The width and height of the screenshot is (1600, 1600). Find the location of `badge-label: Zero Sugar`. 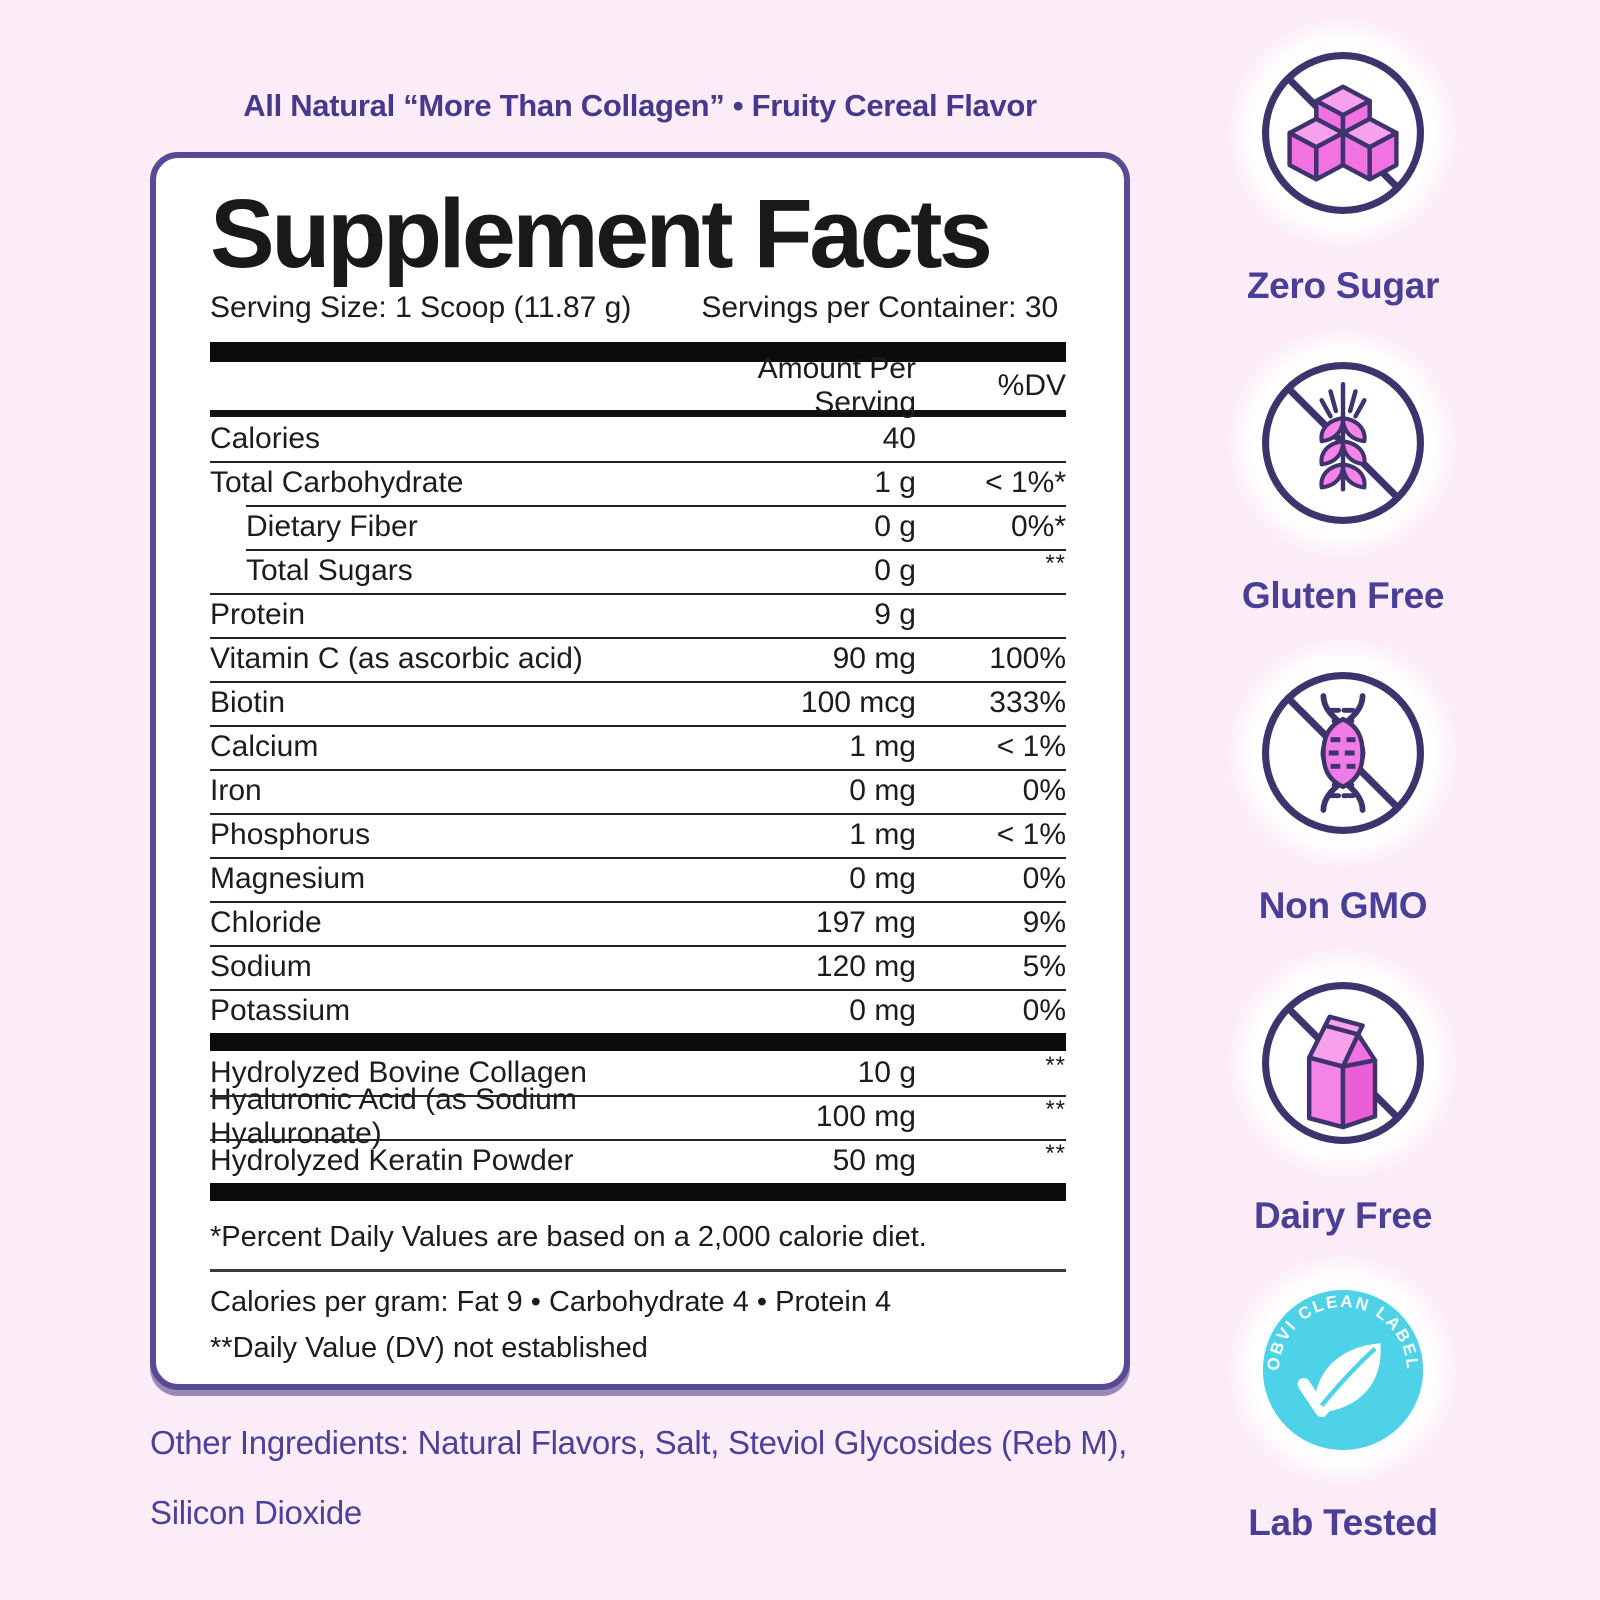

badge-label: Zero Sugar is located at coordinates (1343, 285).